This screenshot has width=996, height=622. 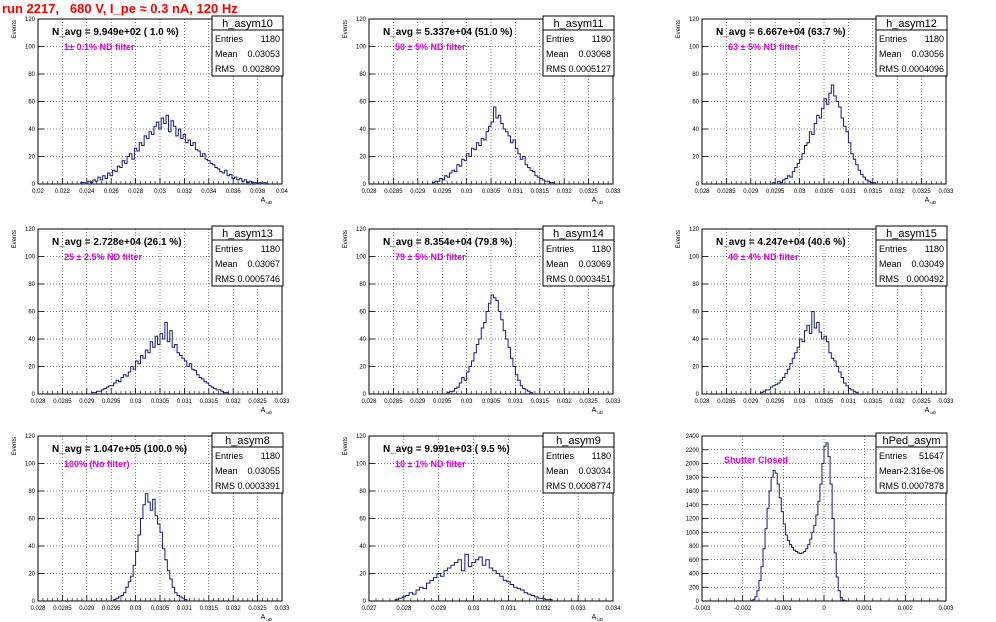 I want to click on stats-value: 0.0003391, so click(x=258, y=486).